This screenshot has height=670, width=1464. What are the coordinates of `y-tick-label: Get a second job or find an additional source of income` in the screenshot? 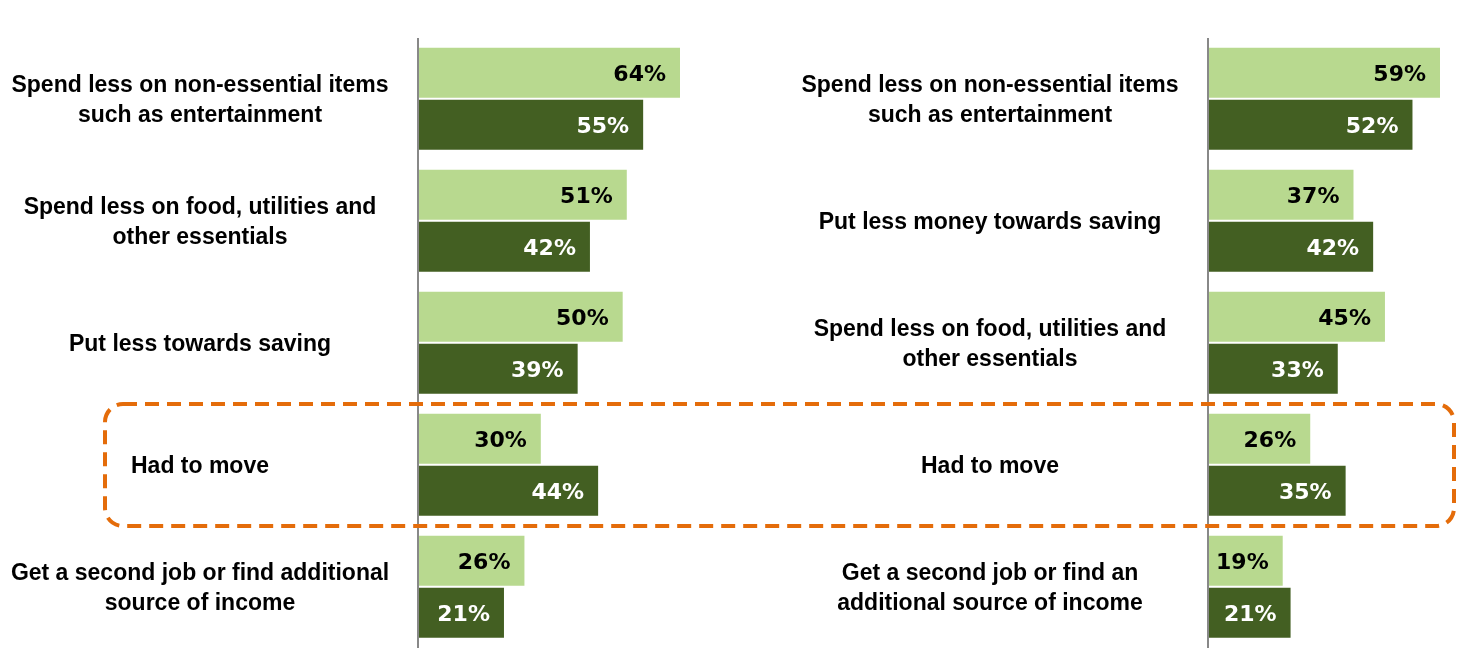 It's located at (990, 587).